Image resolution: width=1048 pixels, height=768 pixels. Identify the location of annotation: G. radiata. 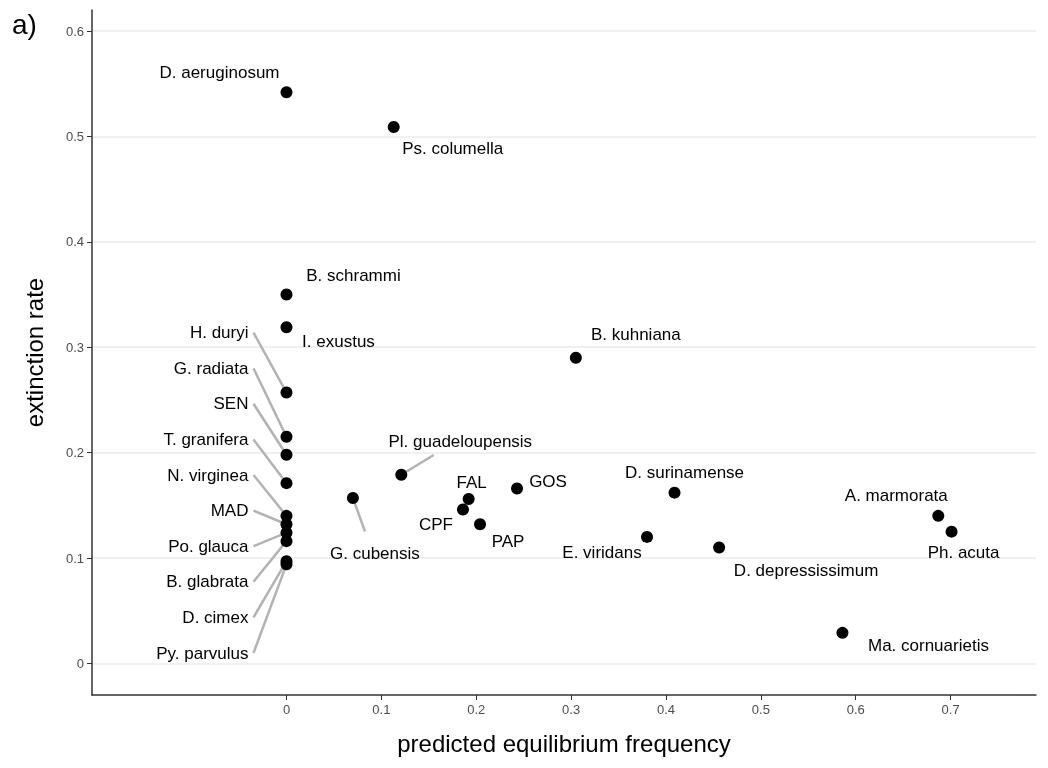
(211, 368).